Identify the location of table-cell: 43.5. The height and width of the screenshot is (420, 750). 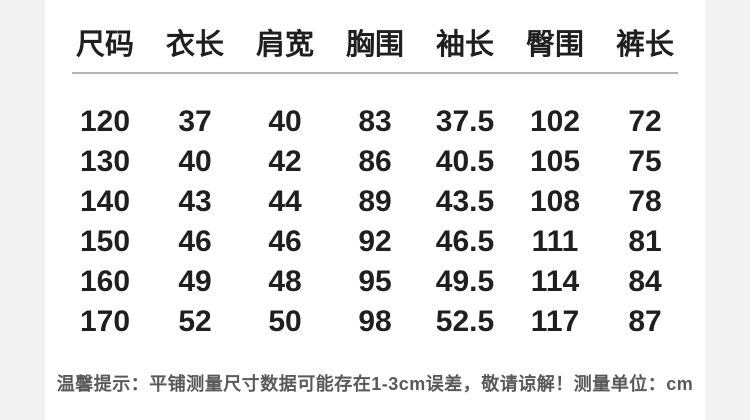
(465, 201).